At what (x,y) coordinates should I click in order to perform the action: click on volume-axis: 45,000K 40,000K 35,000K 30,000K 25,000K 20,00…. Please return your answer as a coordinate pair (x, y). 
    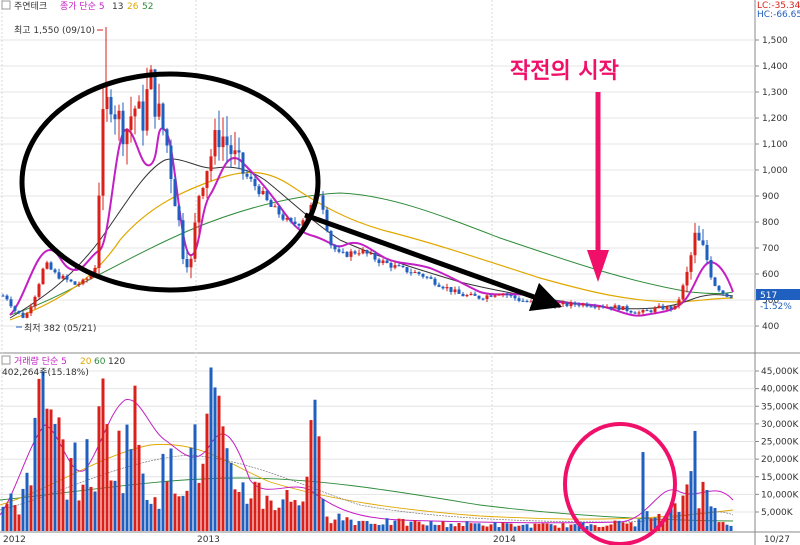
    Looking at the image, I should click on (777, 442).